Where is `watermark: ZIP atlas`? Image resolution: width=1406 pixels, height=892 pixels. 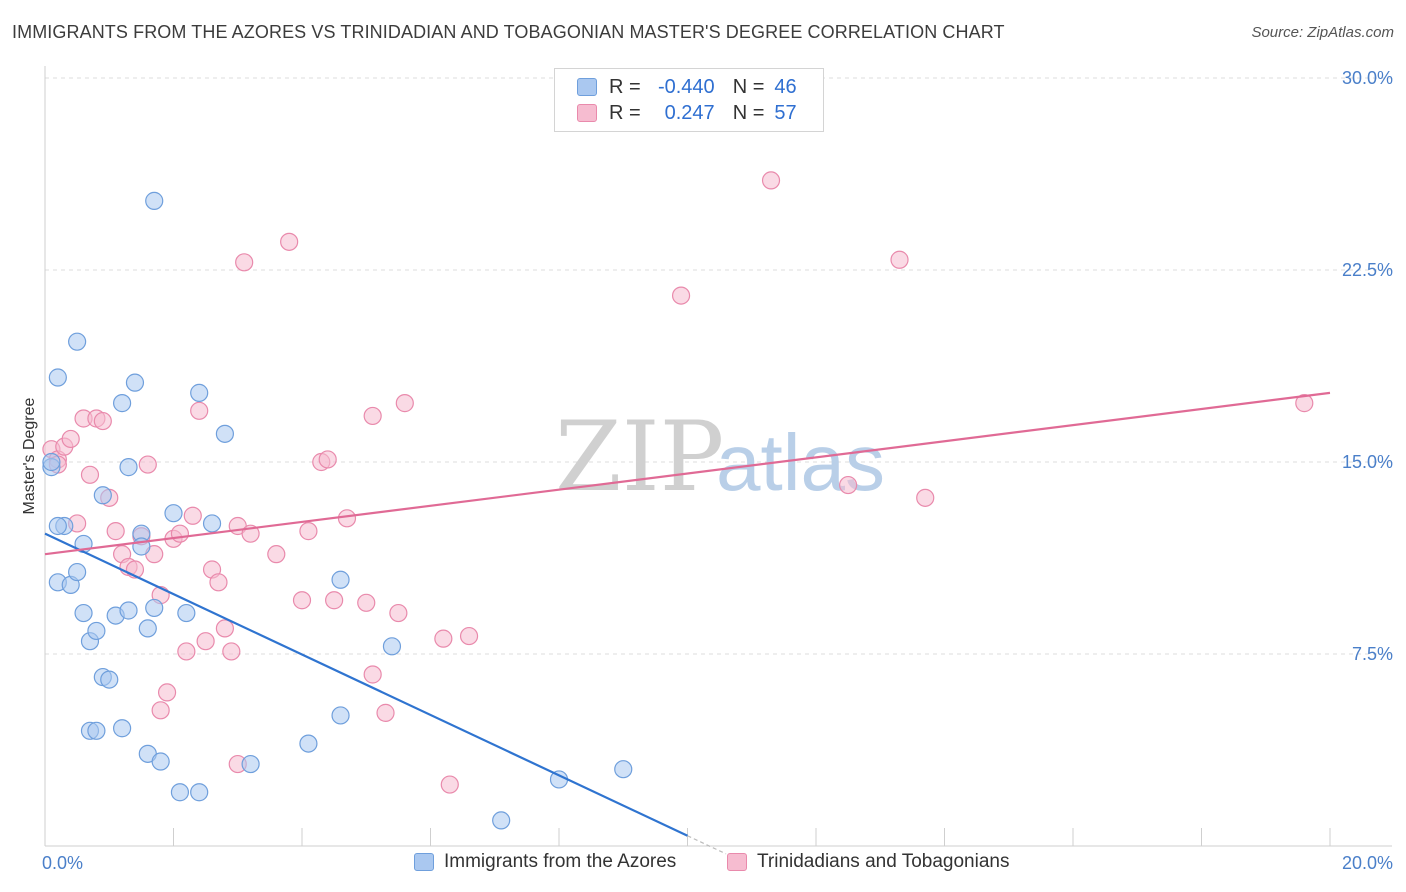 watermark: ZIP atlas is located at coordinates (720, 457).